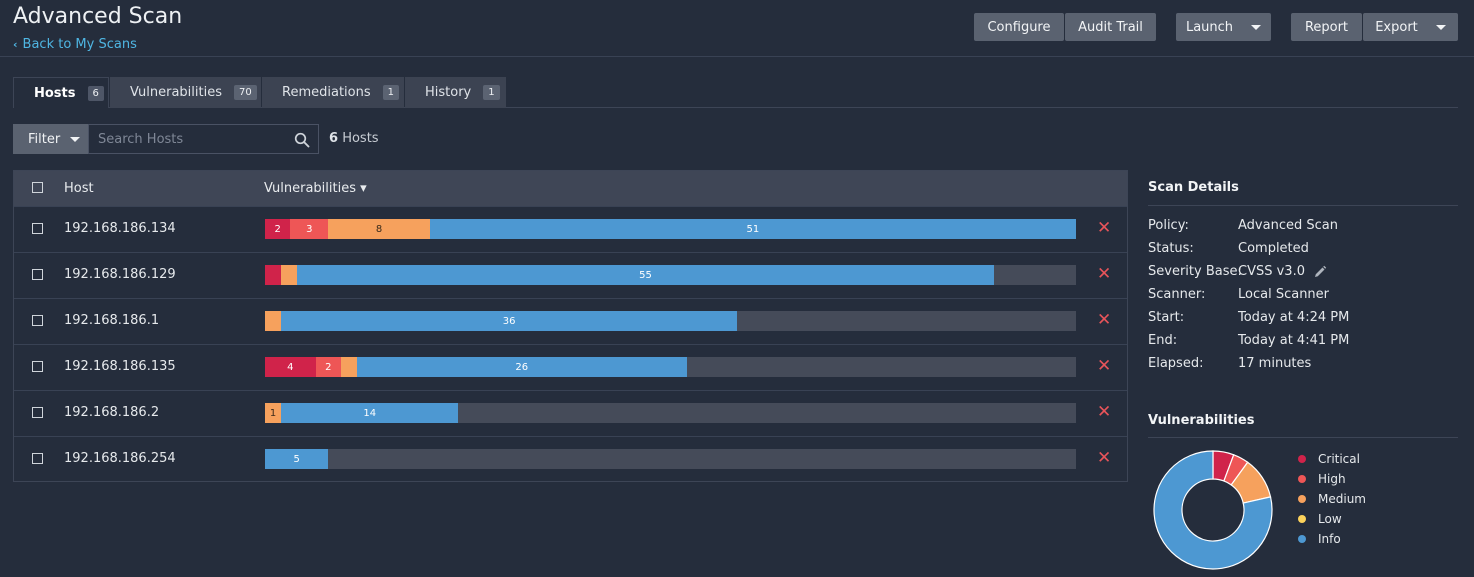 The image size is (1474, 577). Describe the element at coordinates (315, 188) in the screenshot. I see `column-header-vulnerabilities: Vulnerabilities ▾` at that location.